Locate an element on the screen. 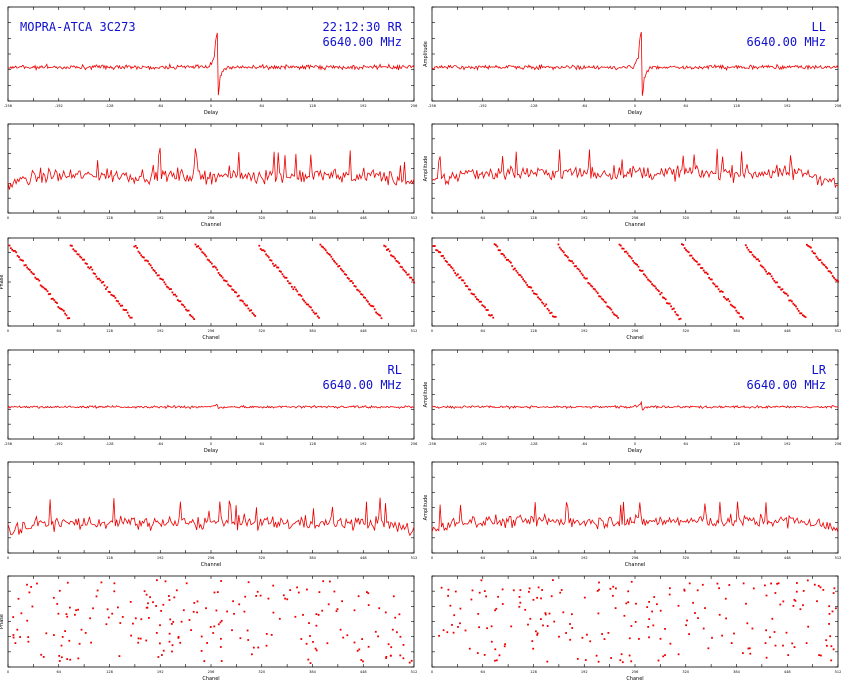  x-axis-label: Channel is located at coordinates (635, 565).